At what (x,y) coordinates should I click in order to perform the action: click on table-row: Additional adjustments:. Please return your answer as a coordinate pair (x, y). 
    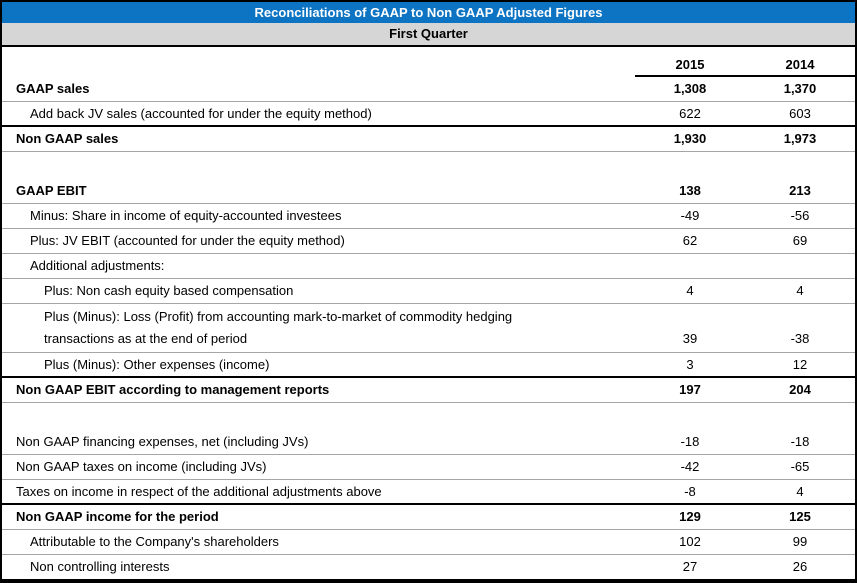
    Looking at the image, I should click on (428, 266).